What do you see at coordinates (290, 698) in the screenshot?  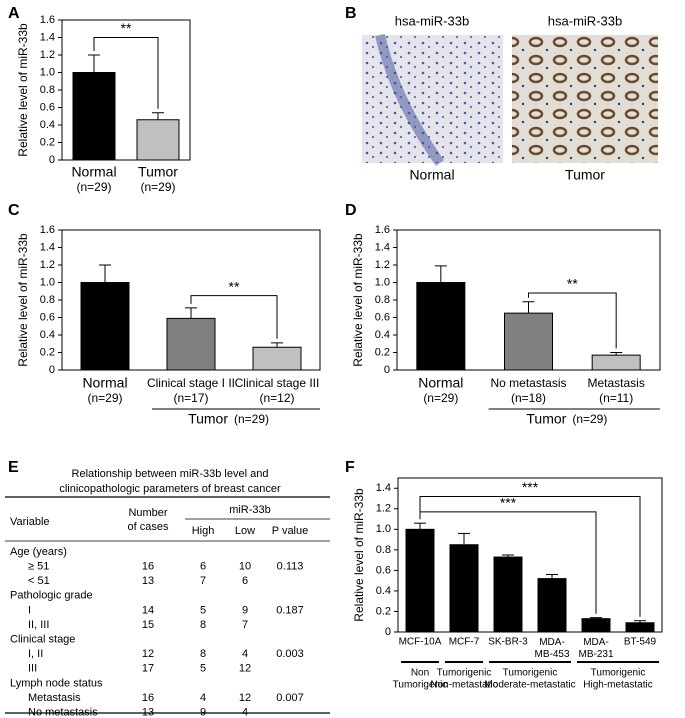 I see `table-cell: 0.007` at bounding box center [290, 698].